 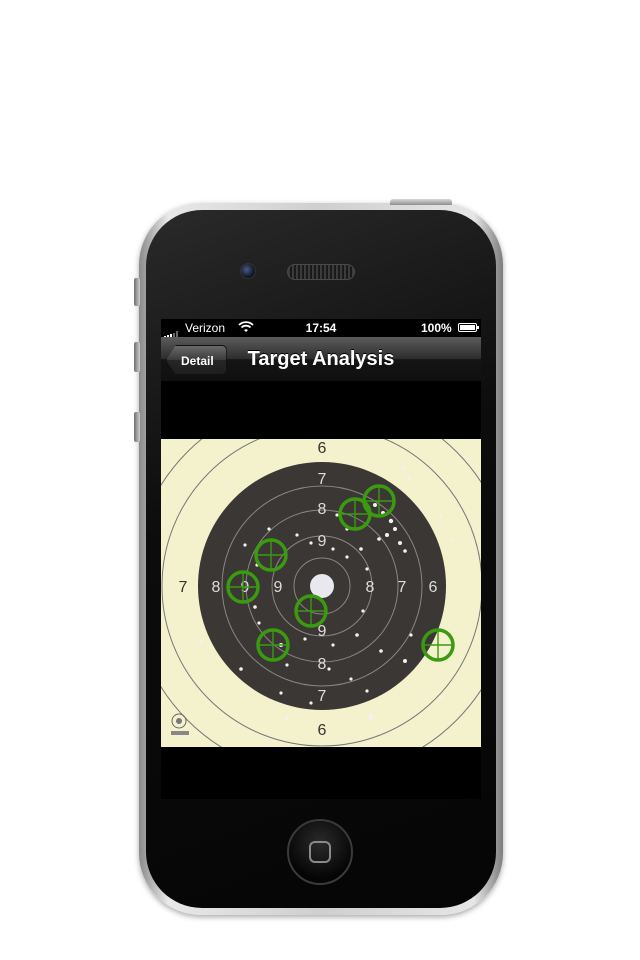 What do you see at coordinates (248, 271) in the screenshot?
I see `front-camera` at bounding box center [248, 271].